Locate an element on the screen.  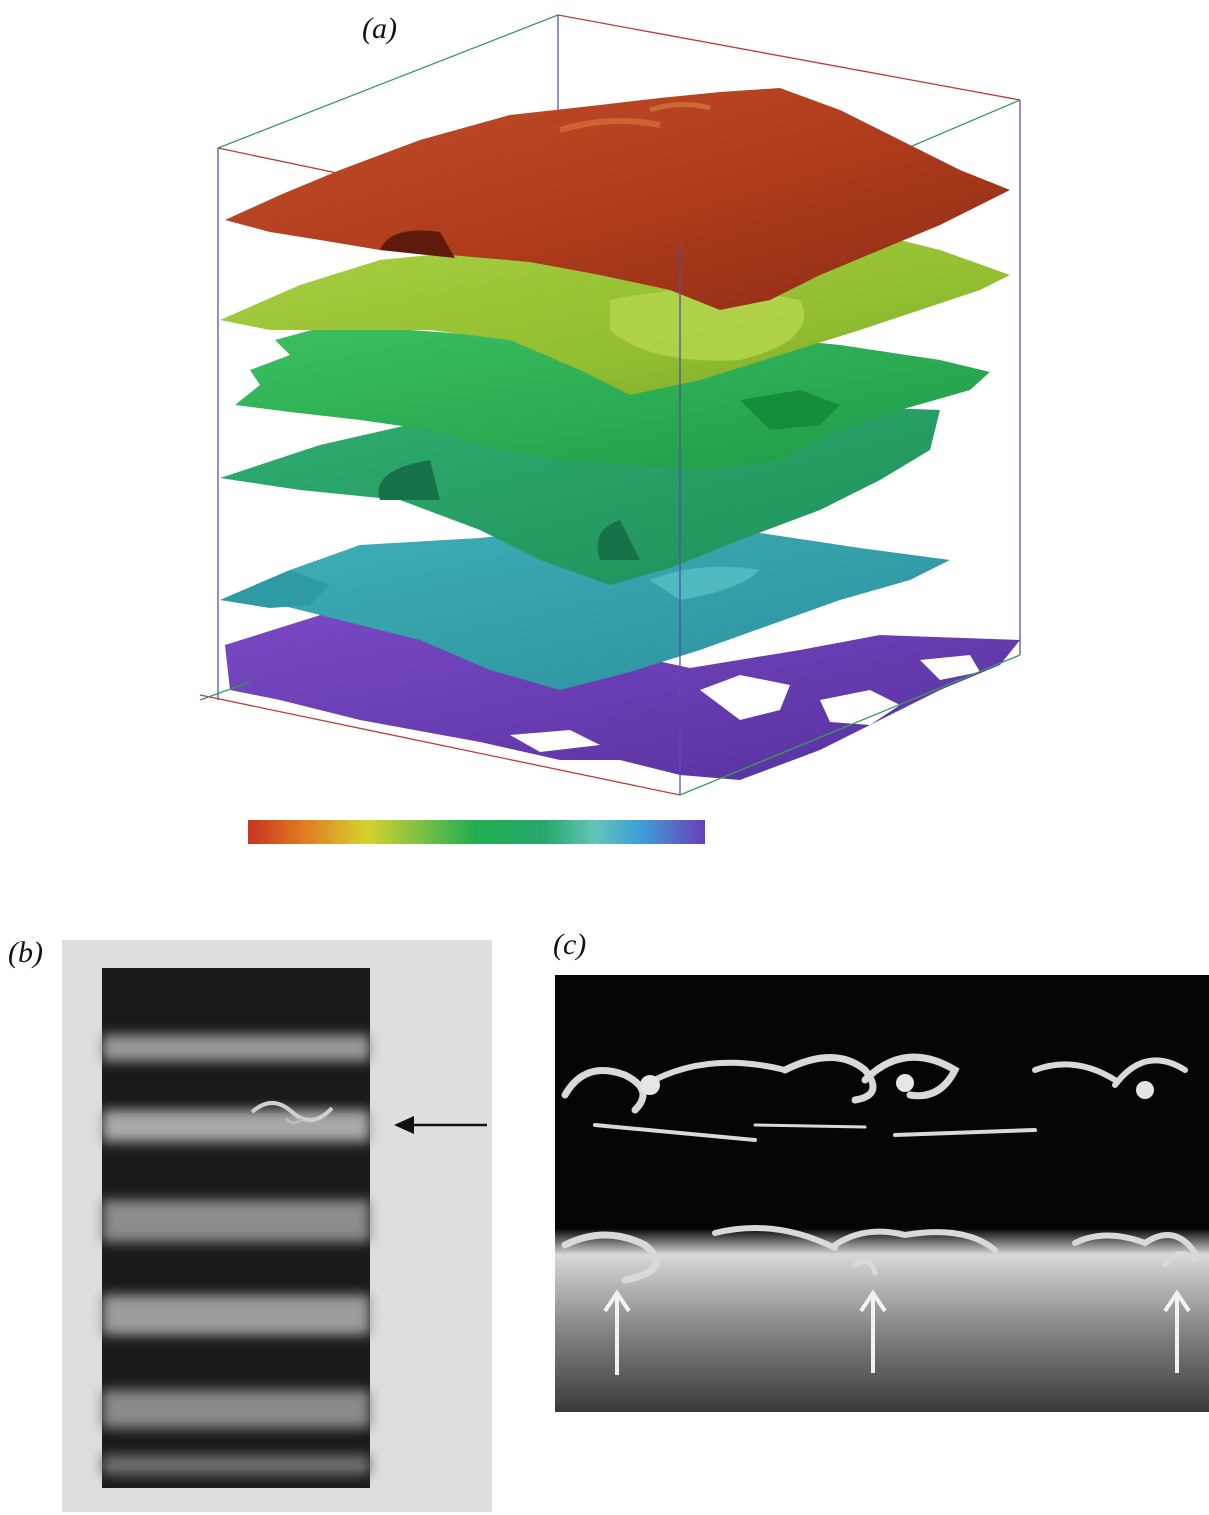
layer-cyan is located at coordinates (585, 607).